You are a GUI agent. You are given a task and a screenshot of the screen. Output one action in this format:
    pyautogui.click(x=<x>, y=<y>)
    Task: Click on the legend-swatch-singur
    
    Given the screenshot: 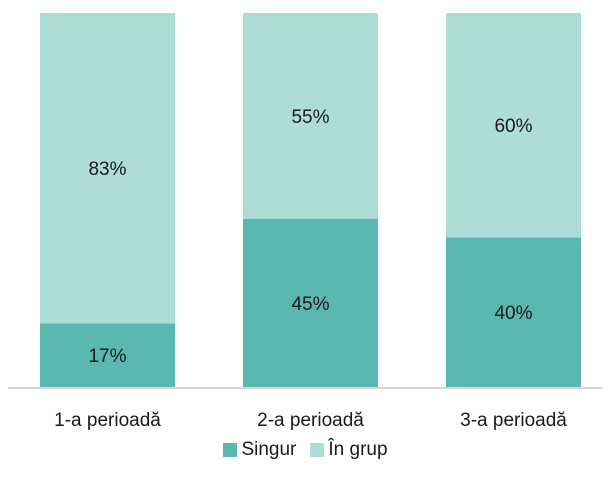 What is the action you would take?
    pyautogui.click(x=230, y=450)
    